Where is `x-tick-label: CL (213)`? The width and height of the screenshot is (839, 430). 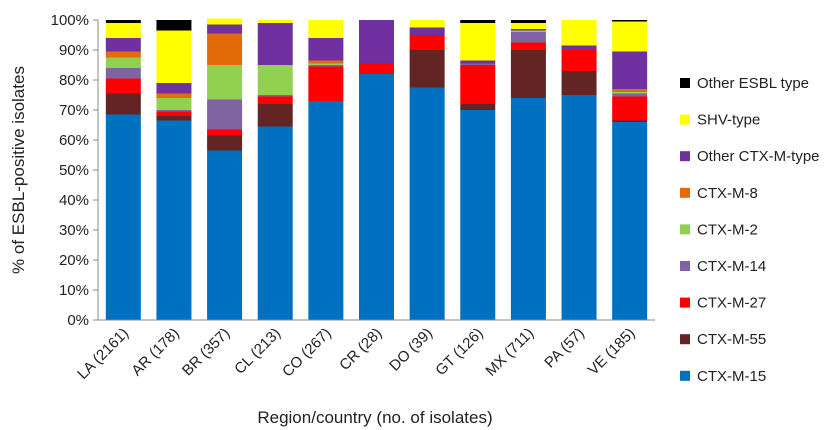 x-tick-label: CL (213) is located at coordinates (257, 351).